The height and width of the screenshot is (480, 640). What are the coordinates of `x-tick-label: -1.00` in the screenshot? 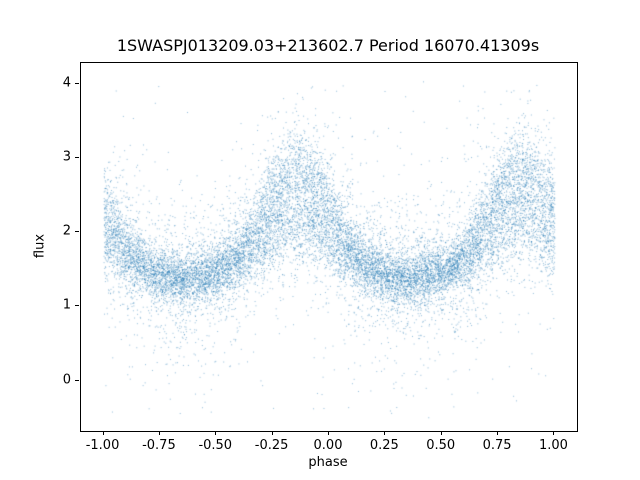 It's located at (102, 445).